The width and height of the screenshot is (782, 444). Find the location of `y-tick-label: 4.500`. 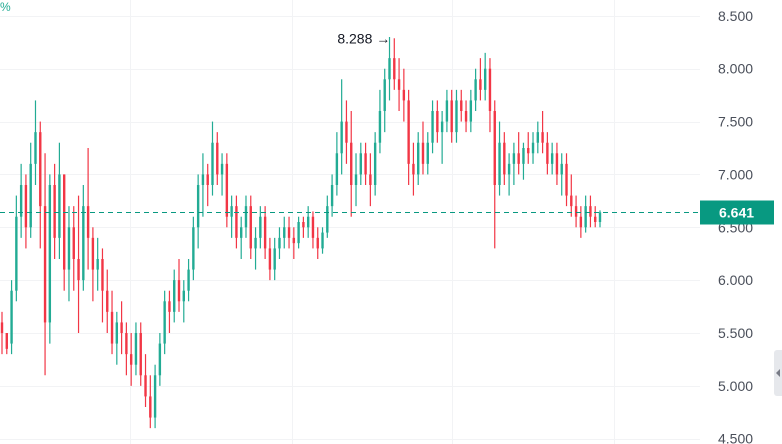

y-tick-label: 4.500 is located at coordinates (735, 437).